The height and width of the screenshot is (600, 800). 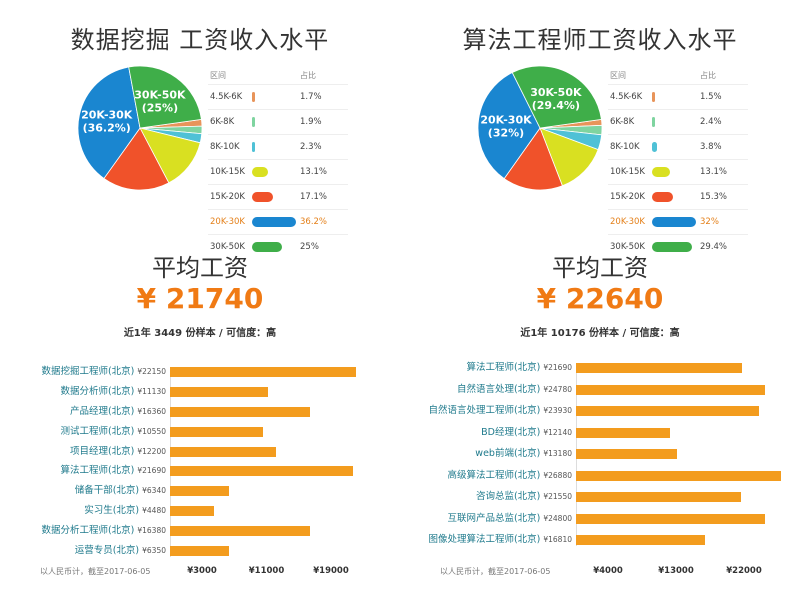 I want to click on sample-info: 近1年 10176 份样本 / 可信度：高, so click(x=600, y=333).